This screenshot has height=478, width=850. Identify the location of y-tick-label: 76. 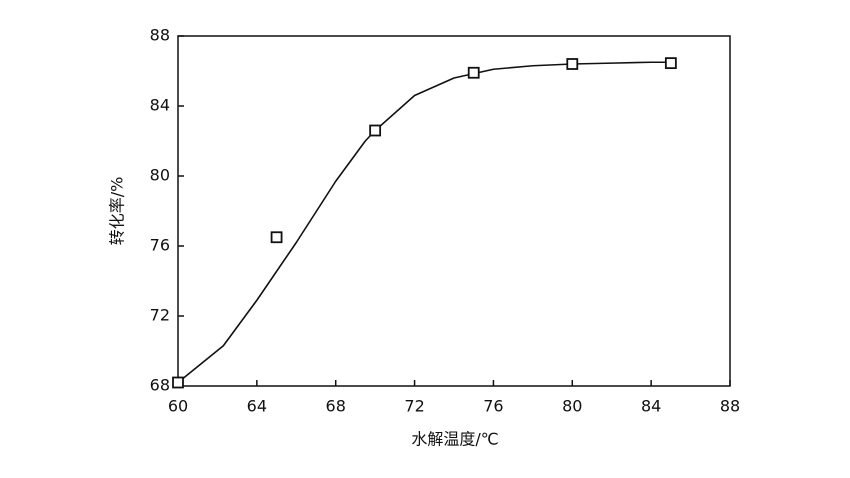
(160, 245).